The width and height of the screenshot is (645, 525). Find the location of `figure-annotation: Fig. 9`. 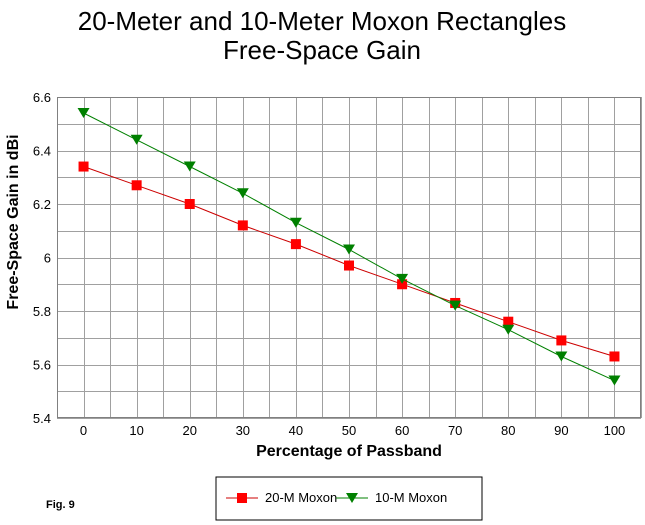

figure-annotation: Fig. 9 is located at coordinates (60, 505).